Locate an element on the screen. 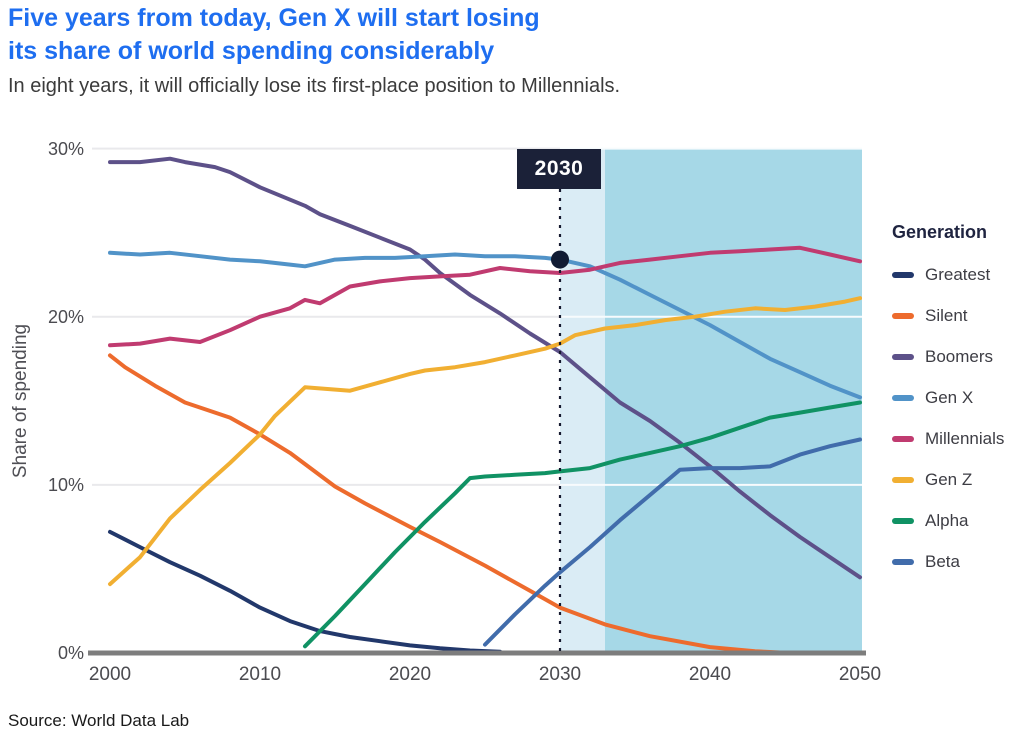 This screenshot has height=744, width=1023. legend-label: Greatest is located at coordinates (958, 274).